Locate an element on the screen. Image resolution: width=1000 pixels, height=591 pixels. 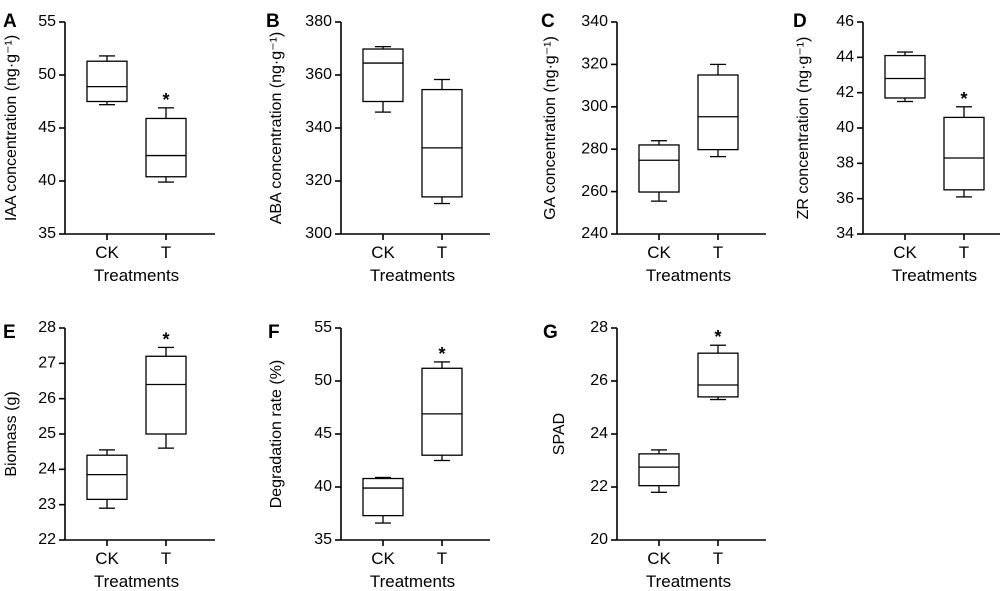
panel-label: E is located at coordinates (9, 332).